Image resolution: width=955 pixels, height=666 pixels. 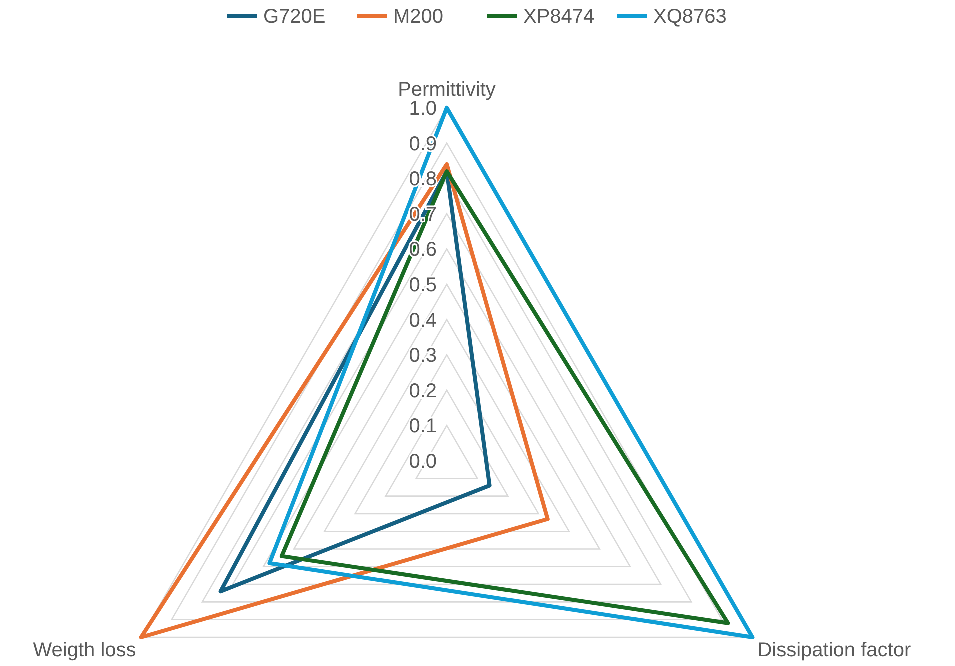 What do you see at coordinates (423, 427) in the screenshot?
I see `y-tick-label: 0.1` at bounding box center [423, 427].